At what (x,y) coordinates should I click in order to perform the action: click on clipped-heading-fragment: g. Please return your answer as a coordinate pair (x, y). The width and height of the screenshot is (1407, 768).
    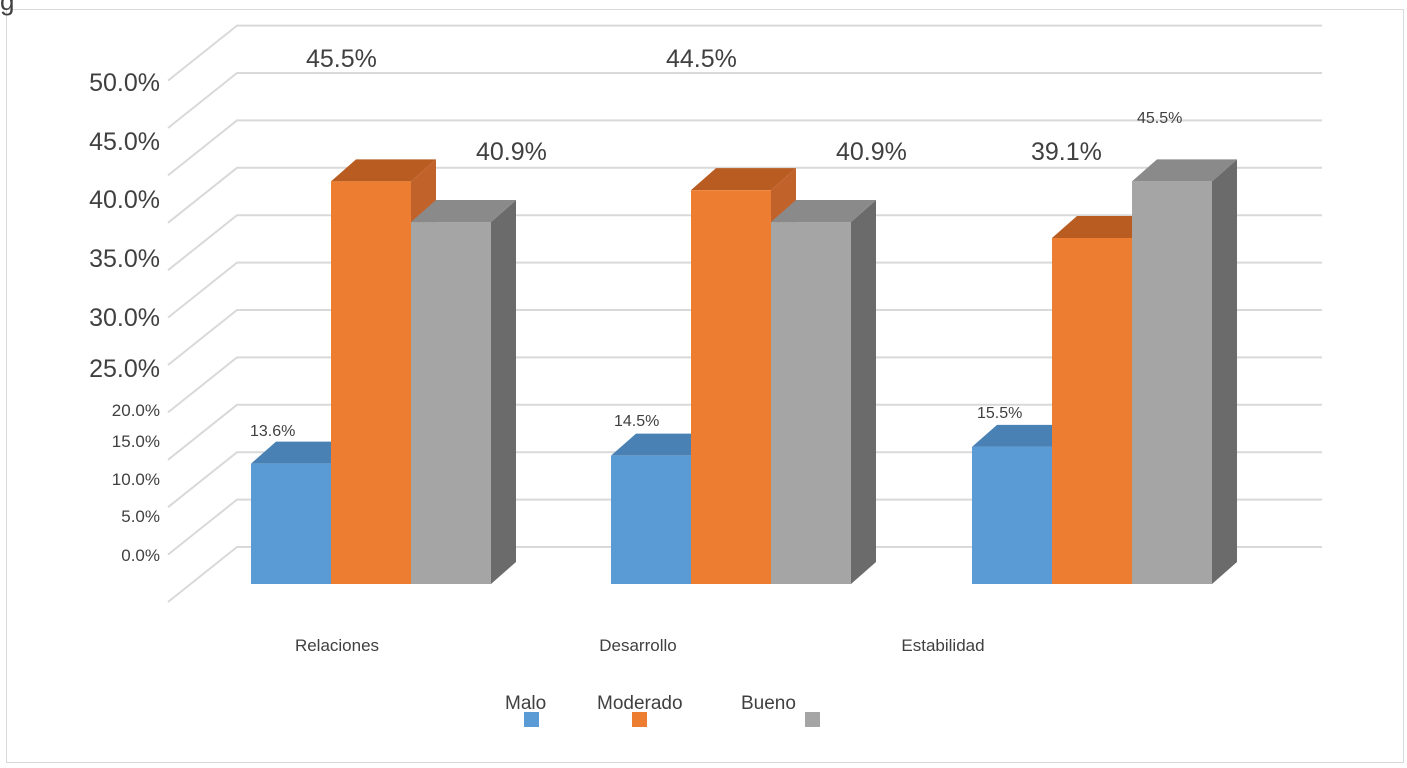
    Looking at the image, I should click on (7, 8).